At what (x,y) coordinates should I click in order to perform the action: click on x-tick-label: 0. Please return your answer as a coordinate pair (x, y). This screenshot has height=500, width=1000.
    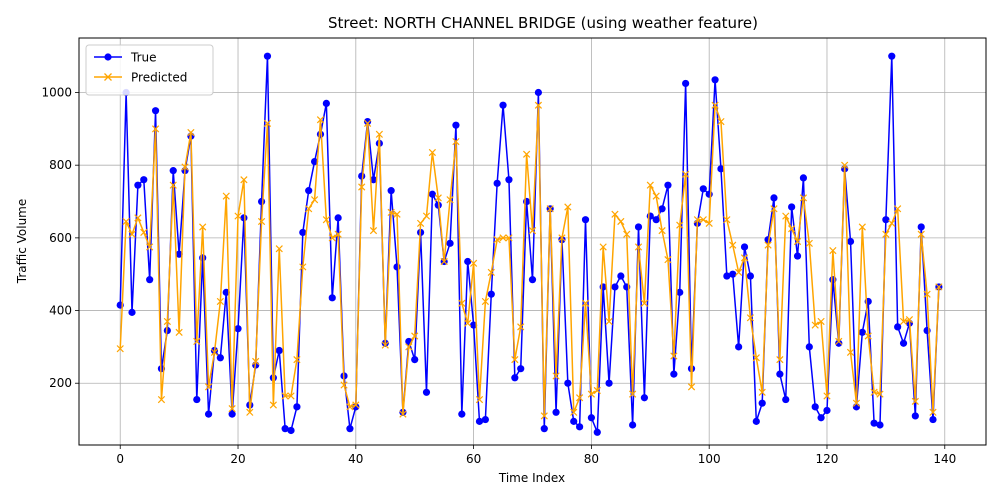
    Looking at the image, I should click on (120, 459).